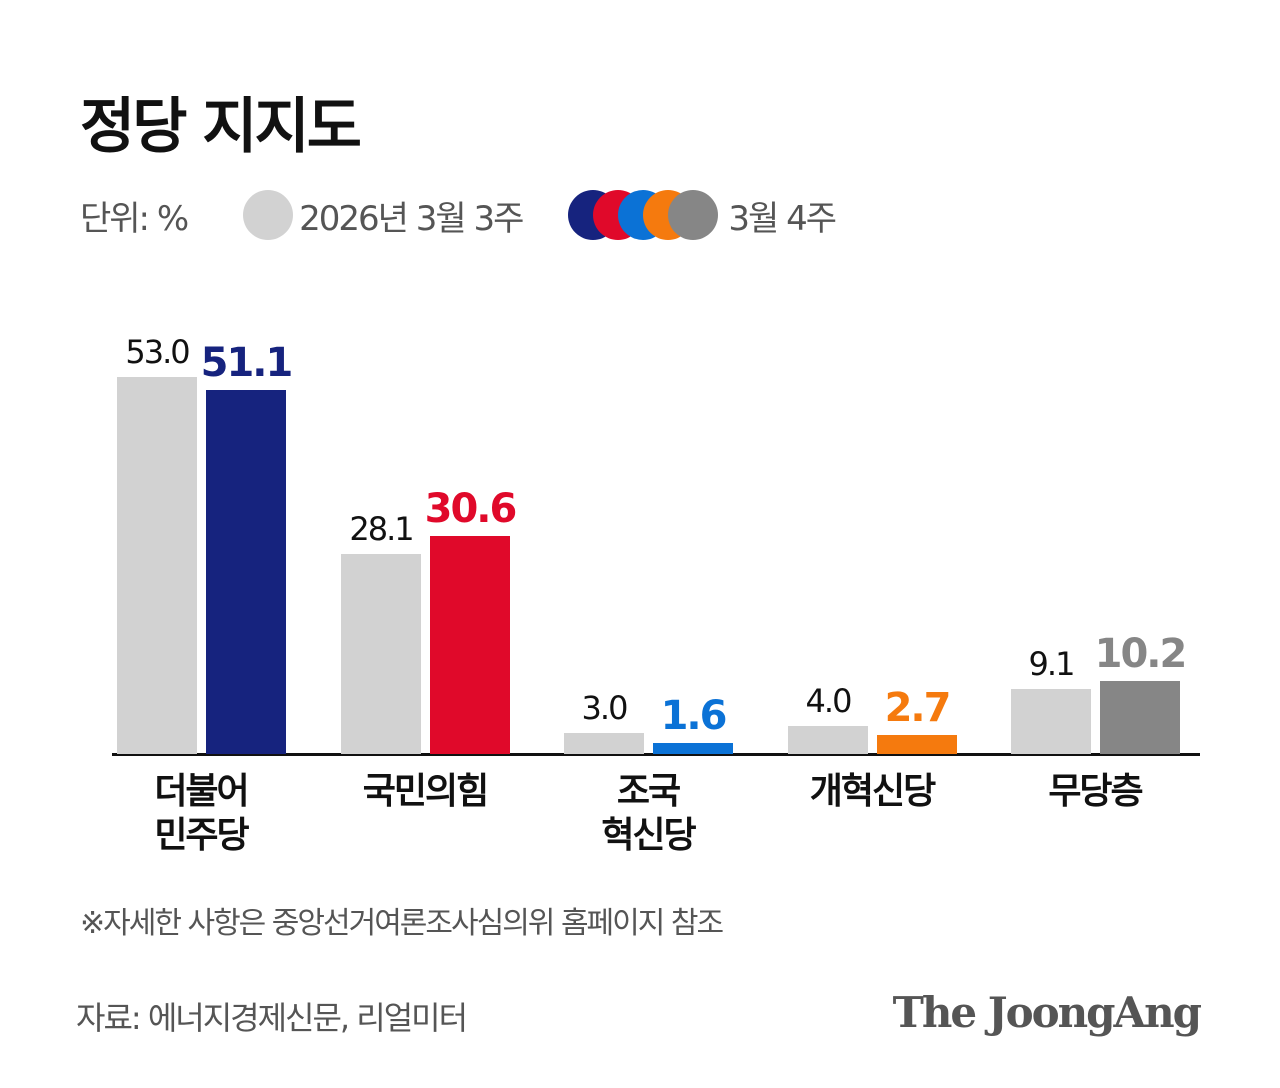  What do you see at coordinates (693, 215) in the screenshot?
I see `swatch-dot` at bounding box center [693, 215].